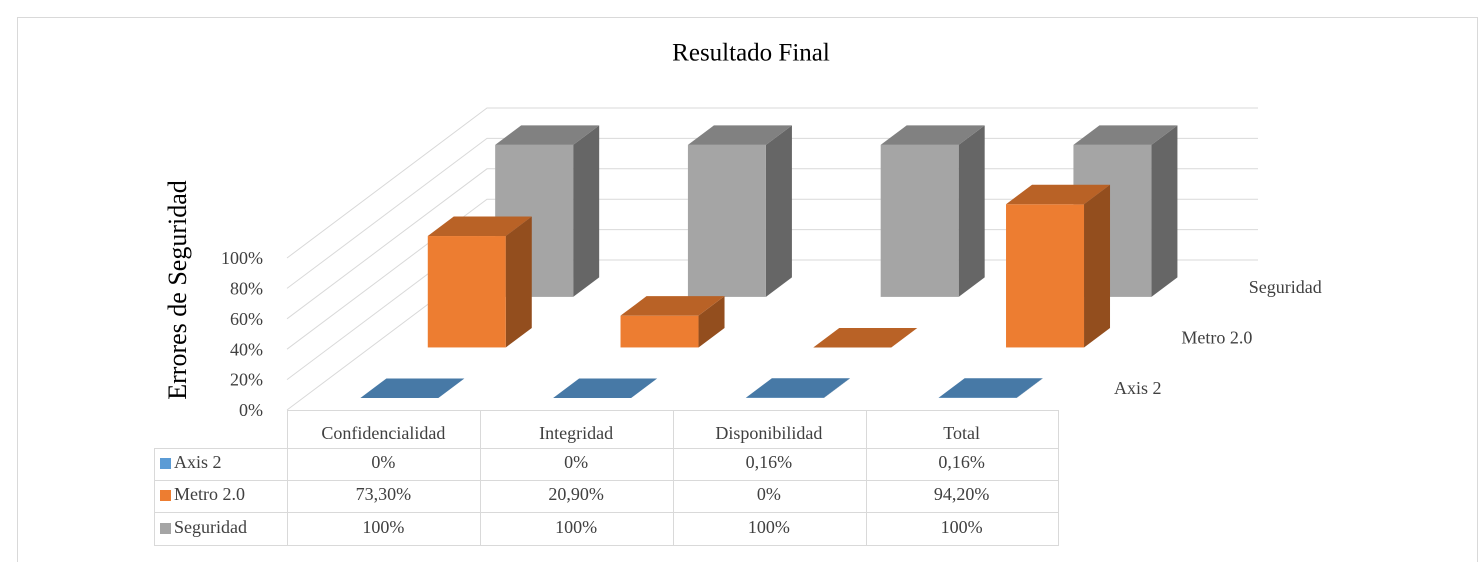 This screenshot has height=562, width=1482. What do you see at coordinates (751, 53) in the screenshot?
I see `chart-title: Resultado Final` at bounding box center [751, 53].